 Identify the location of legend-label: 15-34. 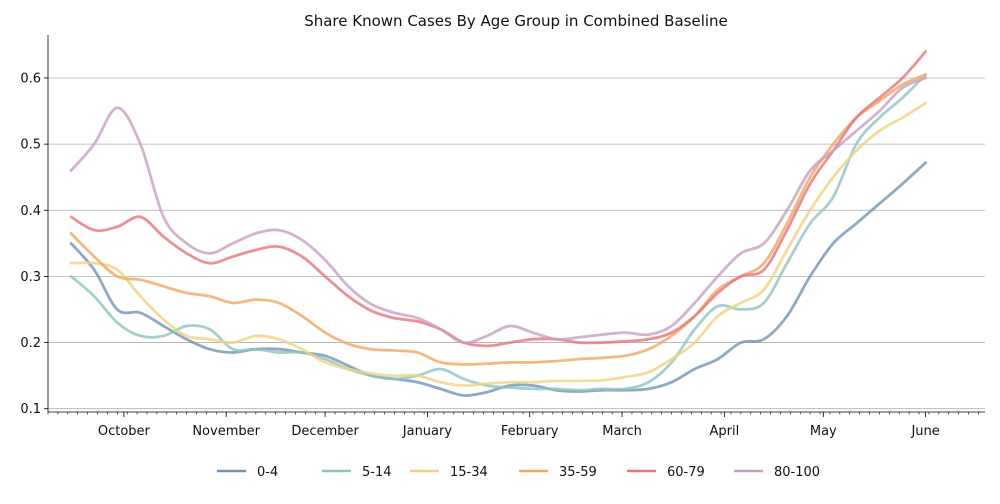
(469, 472).